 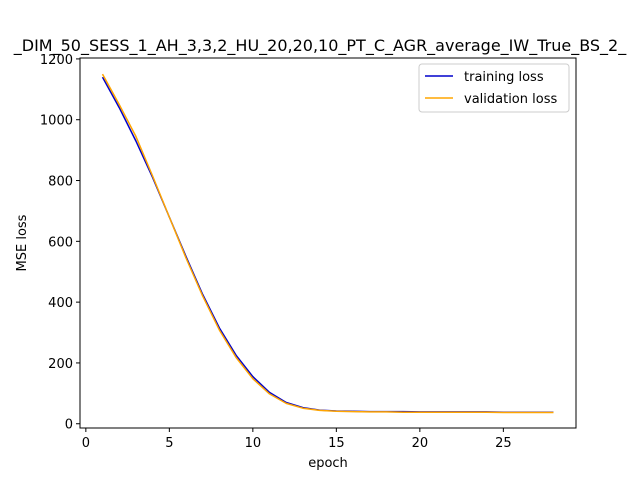 What do you see at coordinates (56, 121) in the screenshot?
I see `y-tick-label: 1000` at bounding box center [56, 121].